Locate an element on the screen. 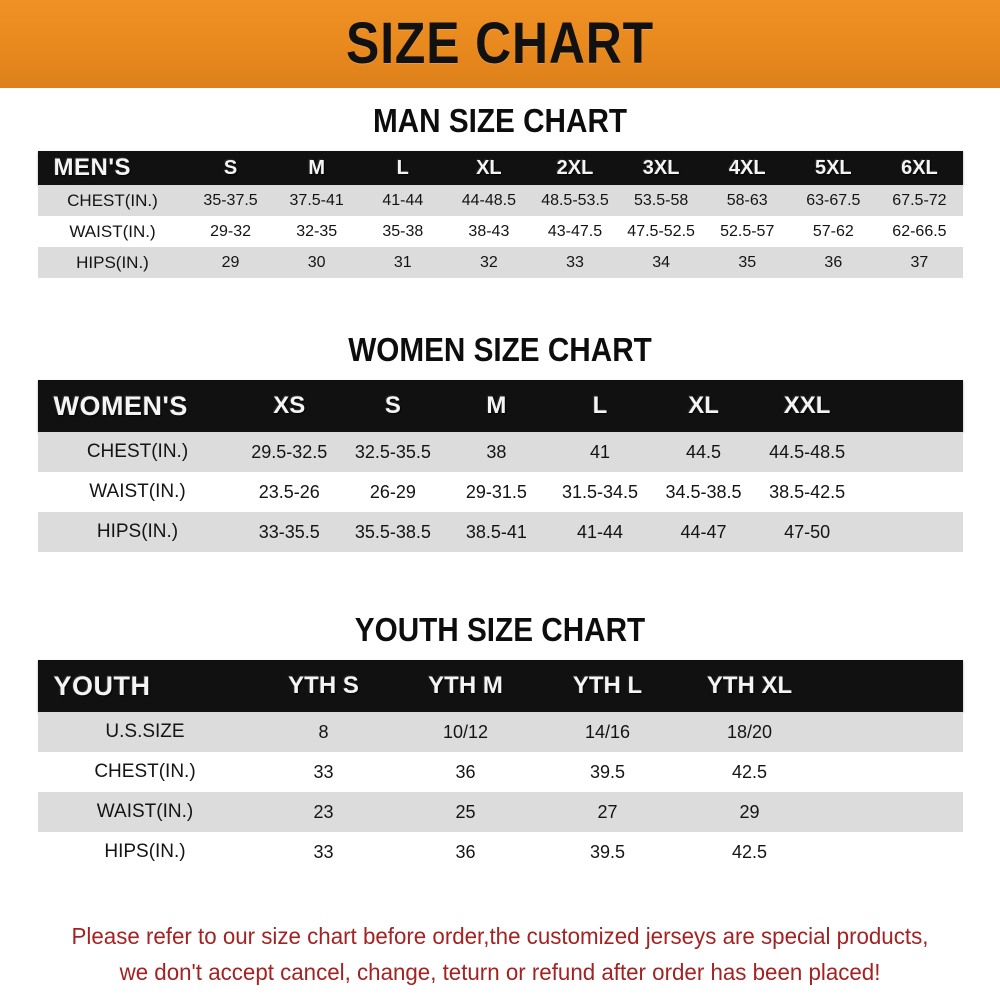  men-row-label-0: CHEST(IN.) is located at coordinates (112, 200).